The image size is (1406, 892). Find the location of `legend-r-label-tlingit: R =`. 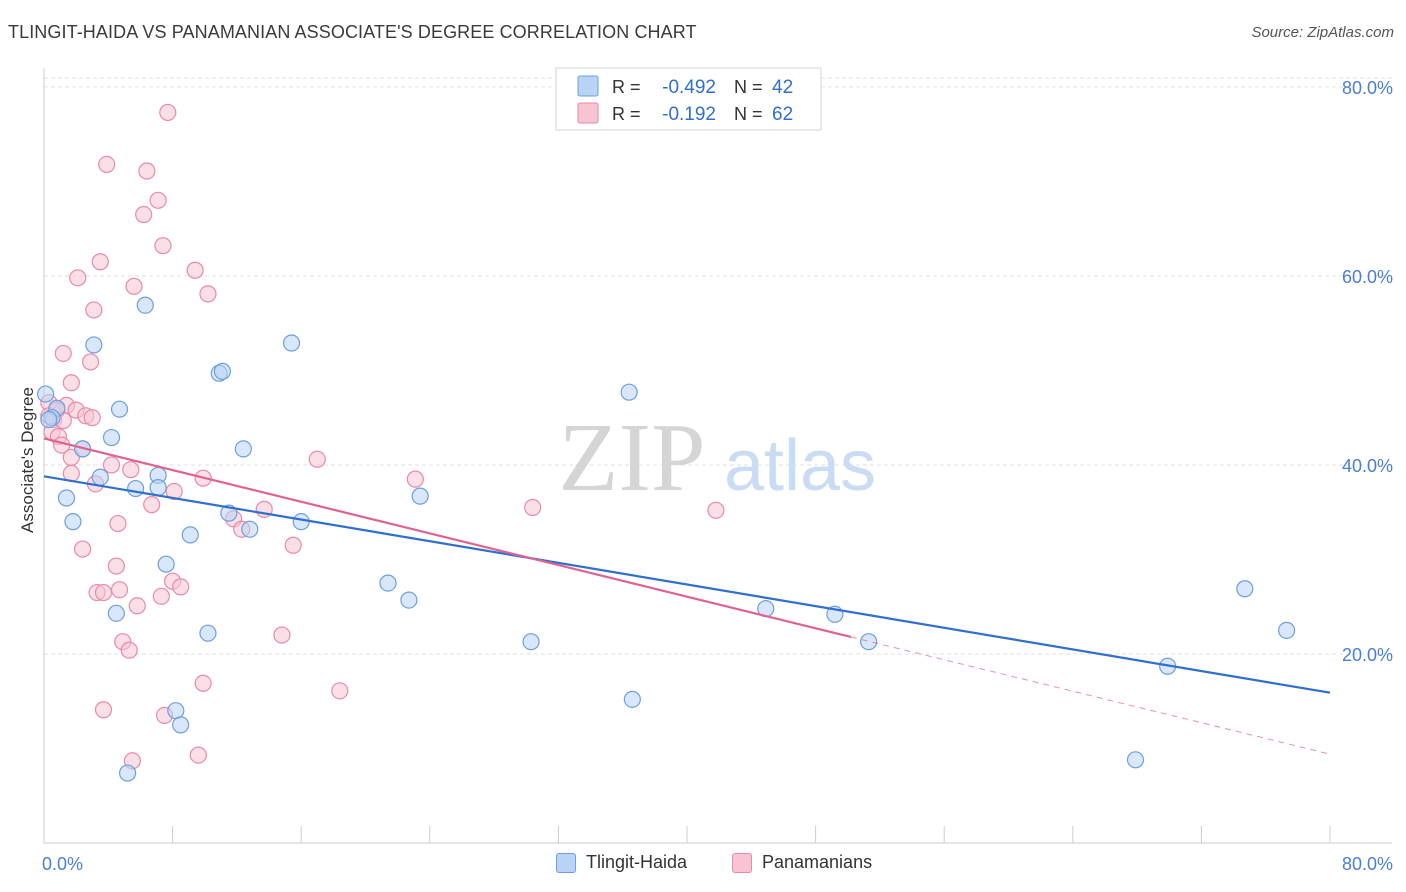

legend-r-label-tlingit: R = is located at coordinates (626, 87).